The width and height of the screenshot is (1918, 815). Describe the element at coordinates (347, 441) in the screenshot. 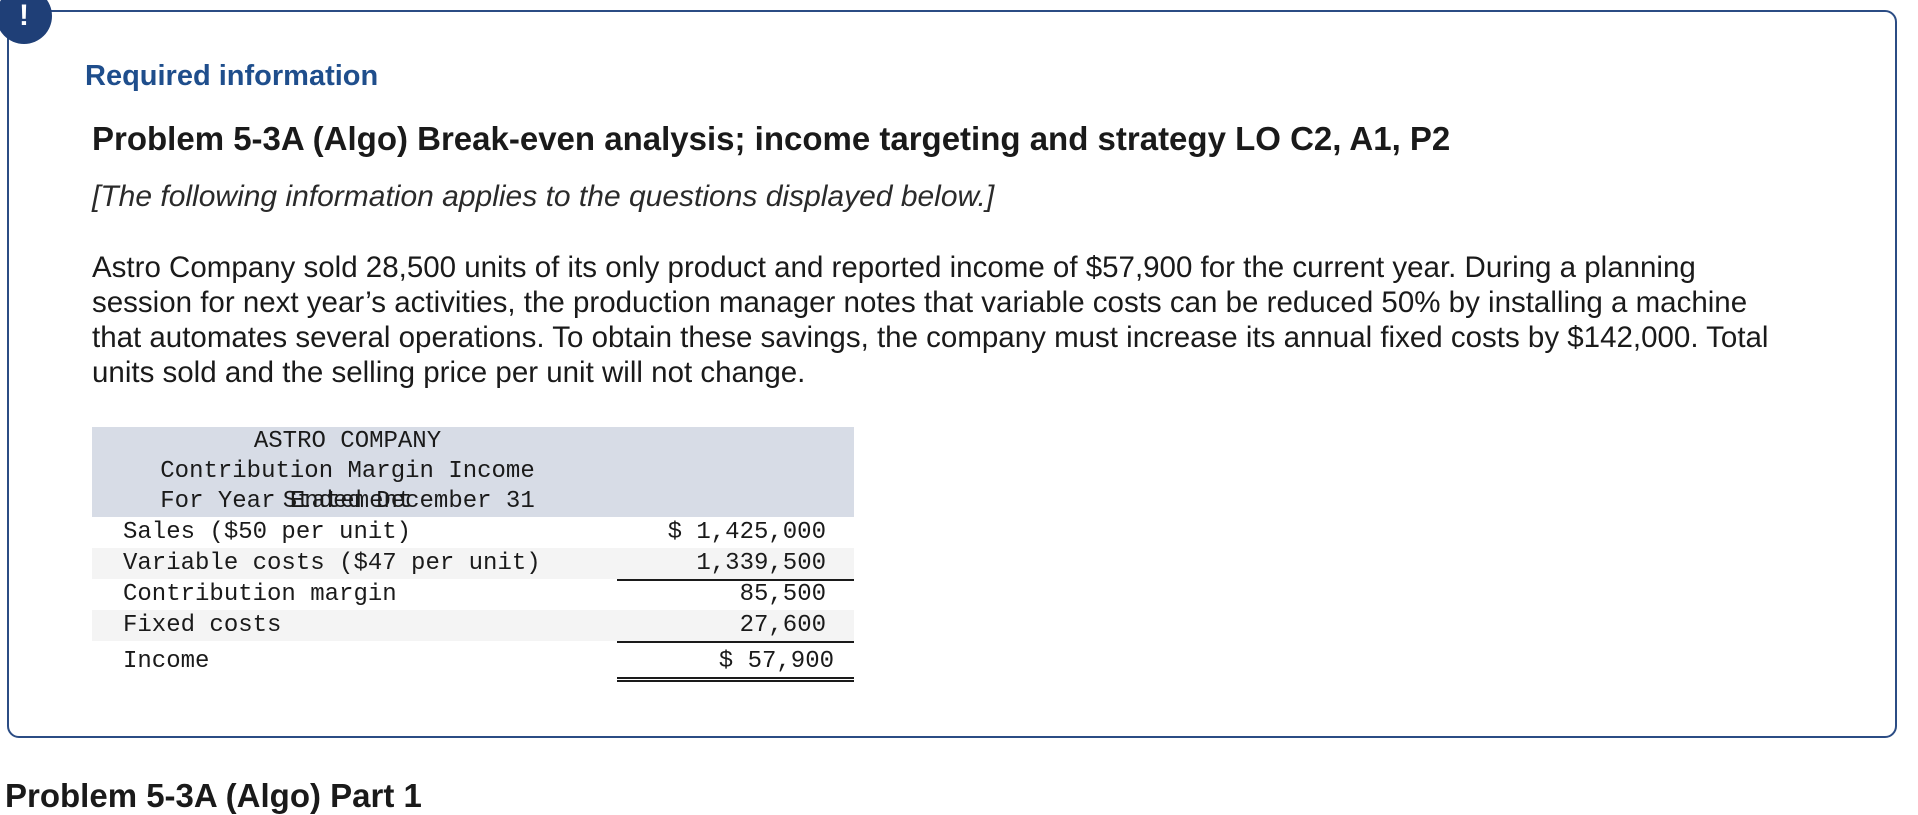

I see `statement-company-name: ASTRO COMPANY` at that location.